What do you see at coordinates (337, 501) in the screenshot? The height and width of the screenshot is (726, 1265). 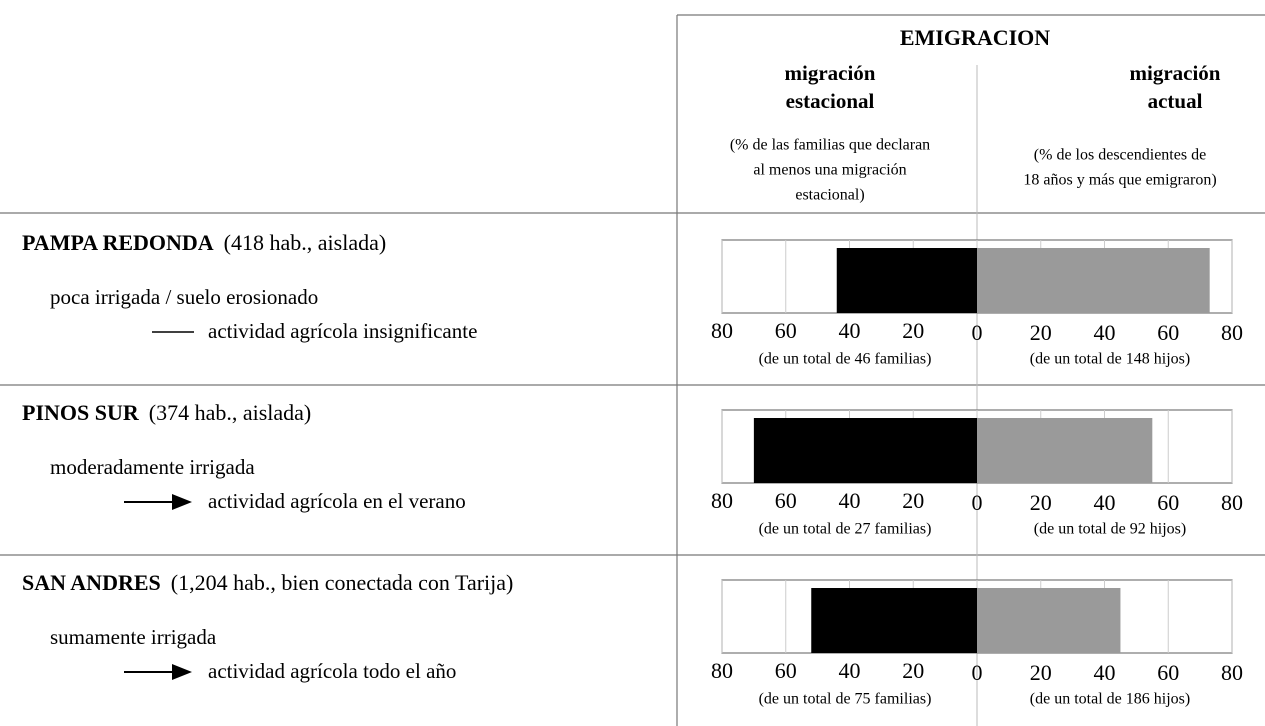 I see `description: actividad agrícola en el verano` at bounding box center [337, 501].